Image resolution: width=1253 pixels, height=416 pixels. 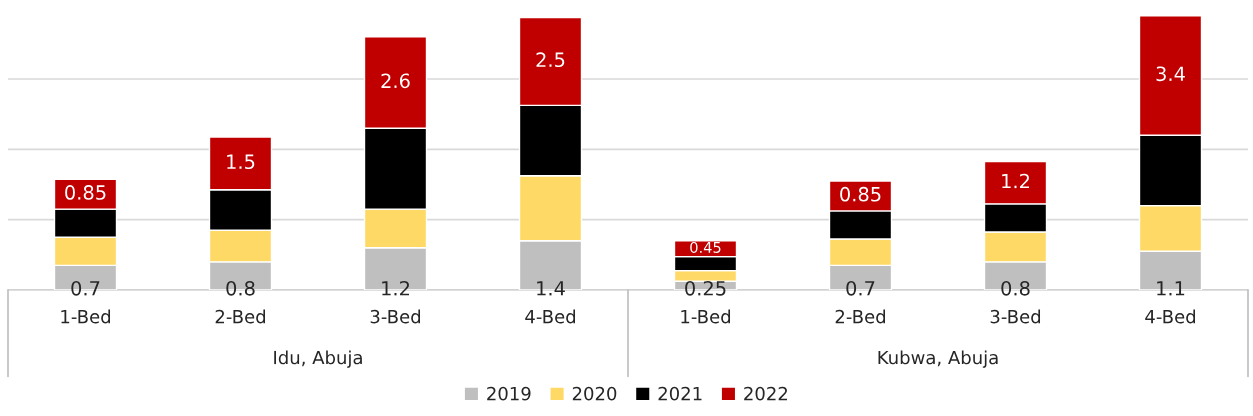 What do you see at coordinates (1170, 74) in the screenshot?
I see `data-label: 3.4` at bounding box center [1170, 74].